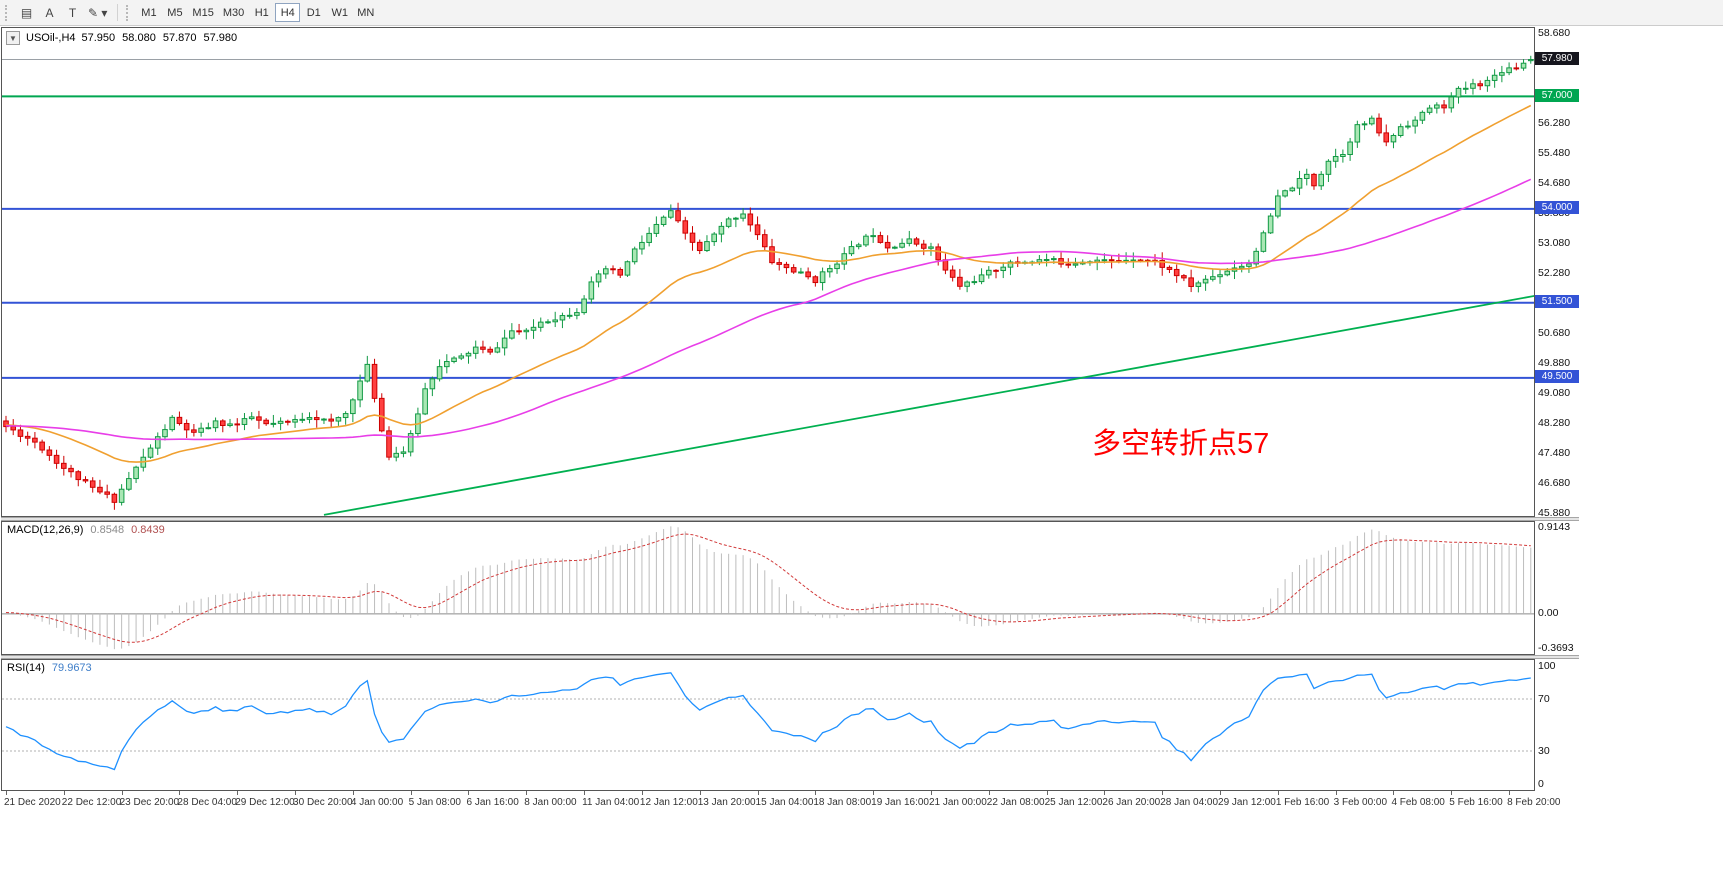 The height and width of the screenshot is (895, 1723). What do you see at coordinates (1557, 377) in the screenshot?
I see `price-badge-49500: 49.500` at bounding box center [1557, 377].